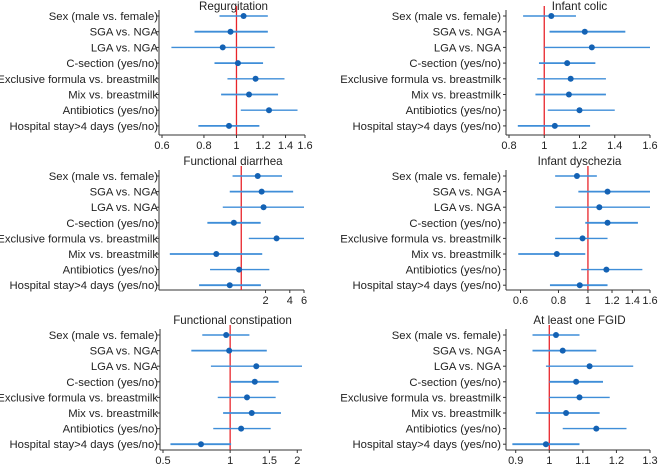  I want to click on x-tick-label: 1.5, so click(269, 460).